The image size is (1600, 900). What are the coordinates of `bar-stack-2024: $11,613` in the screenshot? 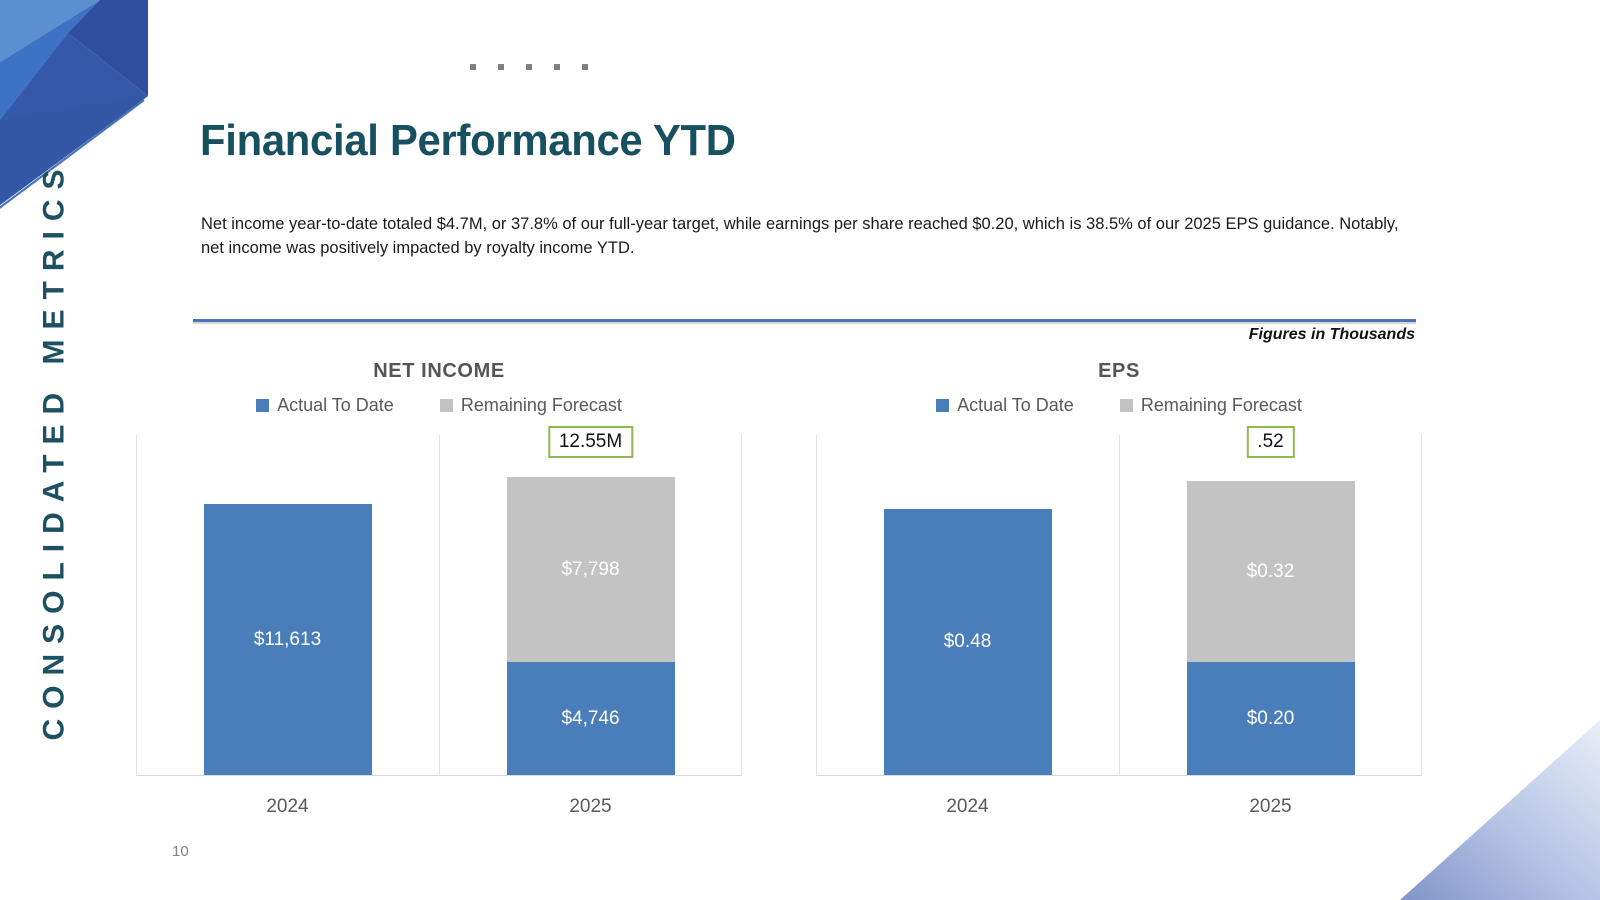 It's located at (287, 639).